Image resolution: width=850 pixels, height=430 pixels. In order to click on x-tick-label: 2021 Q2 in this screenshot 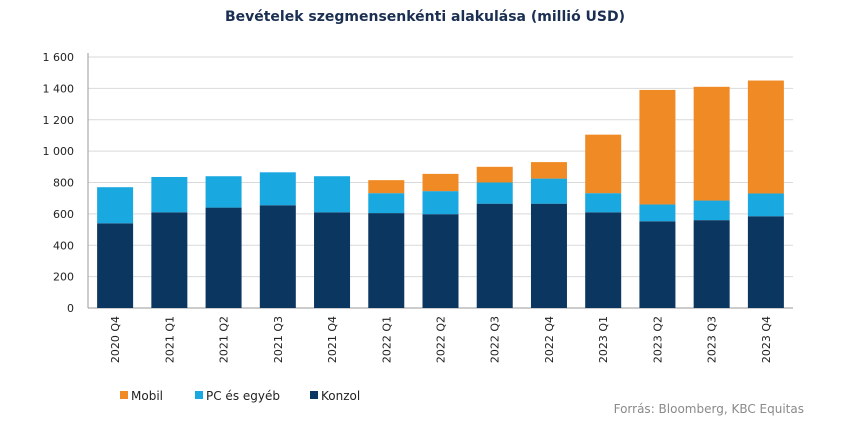, I will do `click(224, 339)`.